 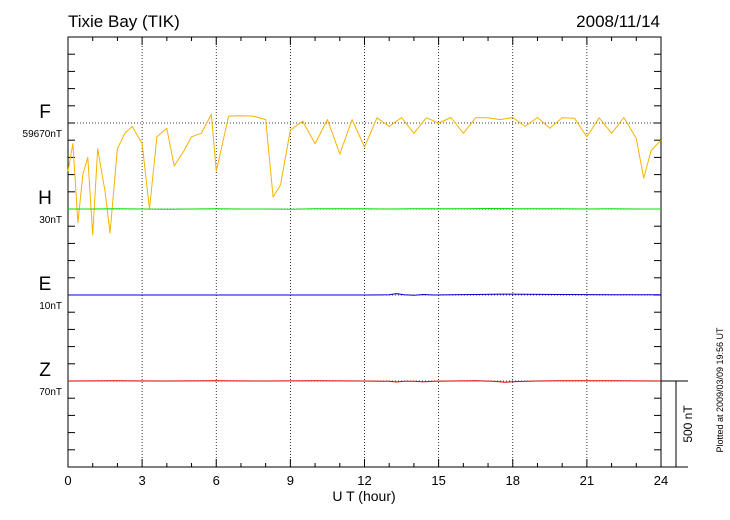 What do you see at coordinates (363, 496) in the screenshot?
I see `x-axis-label: U T (hour)` at bounding box center [363, 496].